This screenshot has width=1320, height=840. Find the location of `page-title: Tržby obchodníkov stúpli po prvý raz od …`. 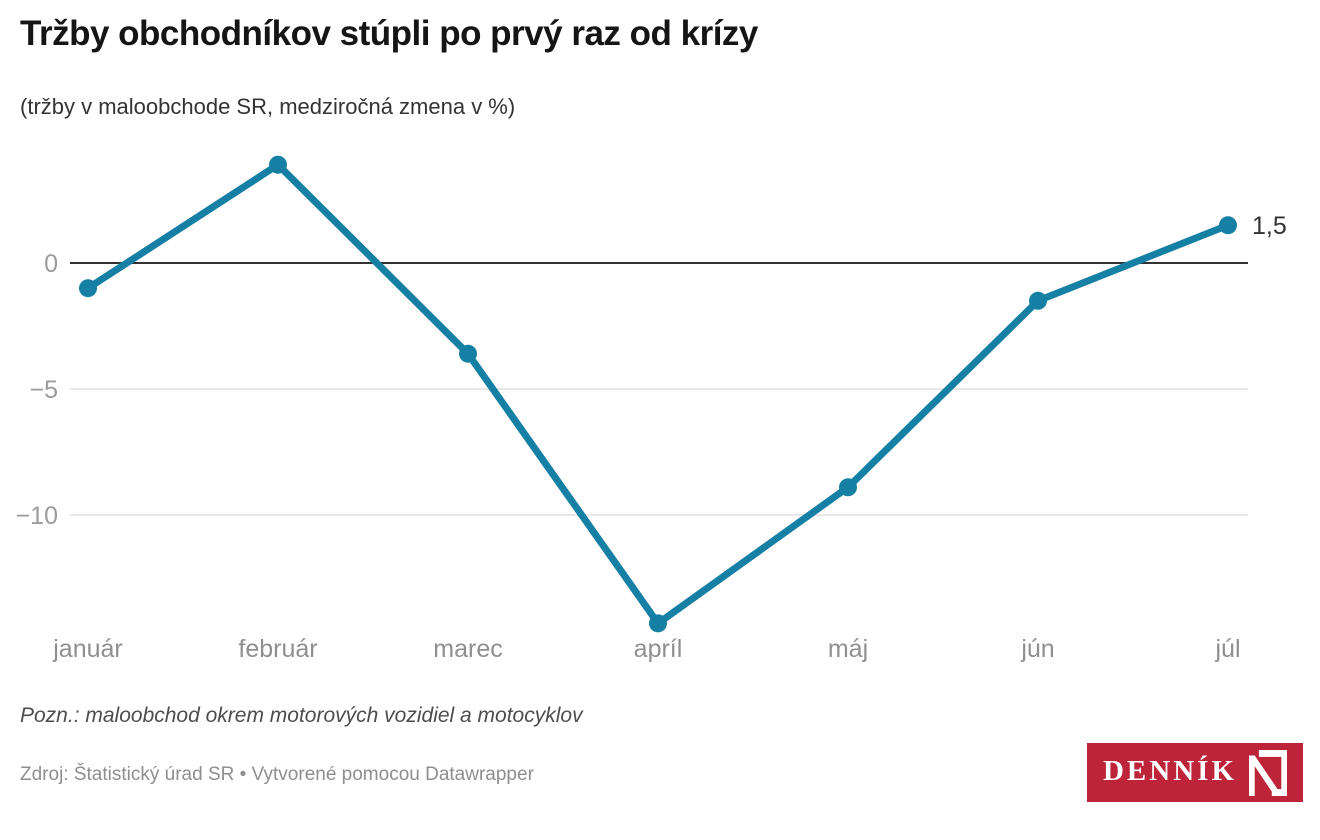

page-title: Tržby obchodníkov stúpli po prvý raz od … is located at coordinates (389, 33).